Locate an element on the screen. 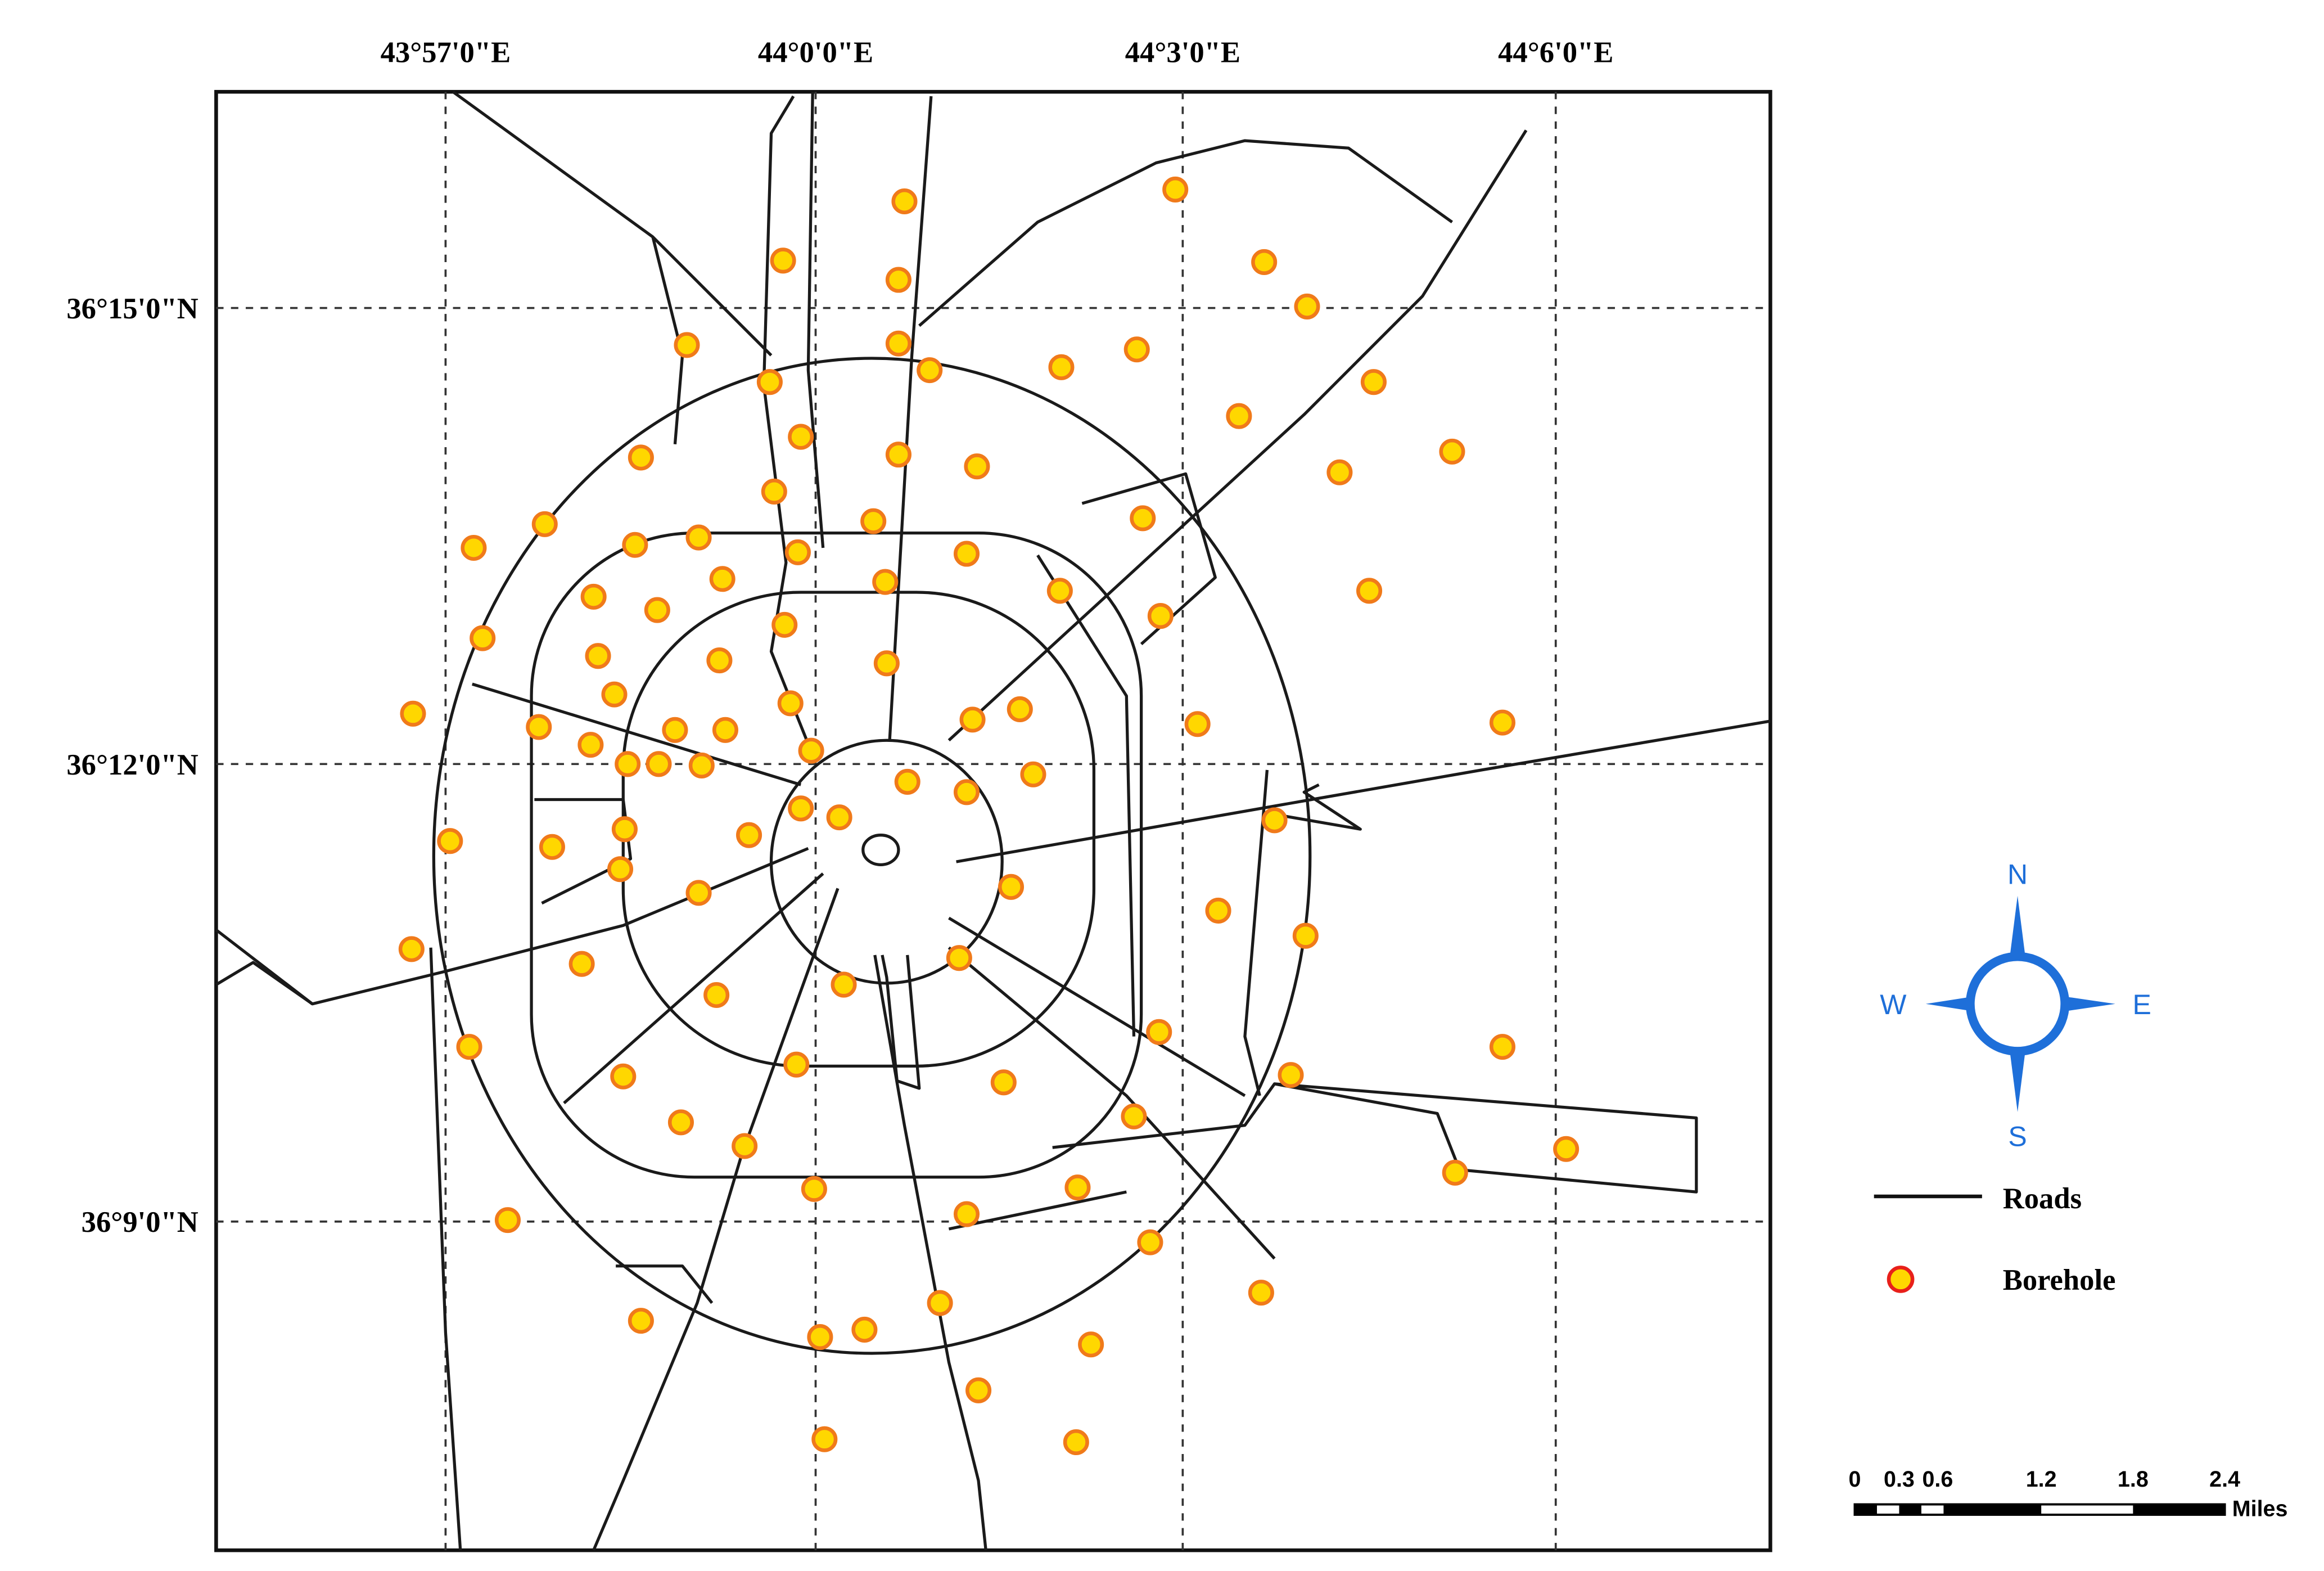 This screenshot has width=2324, height=1571. scale-label: 1.2 is located at coordinates (2042, 1480).